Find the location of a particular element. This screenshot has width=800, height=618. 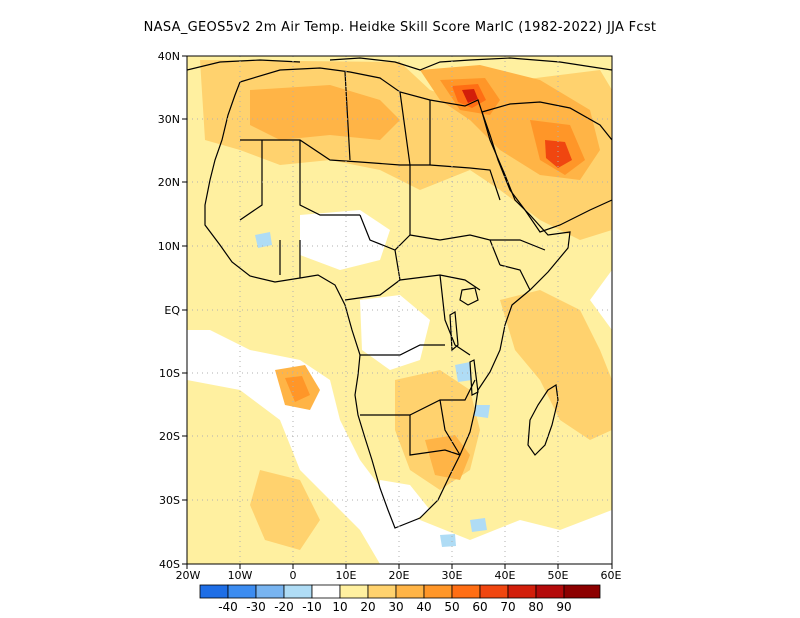

lon-label: 0 is located at coordinates (293, 575).